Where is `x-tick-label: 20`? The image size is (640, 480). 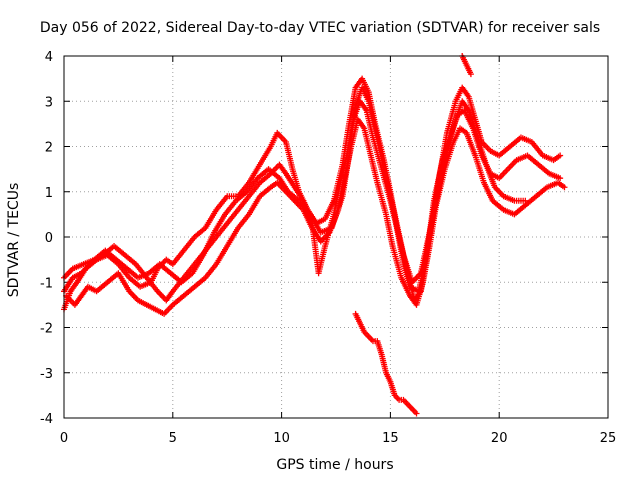 x-tick-label: 20 is located at coordinates (499, 438).